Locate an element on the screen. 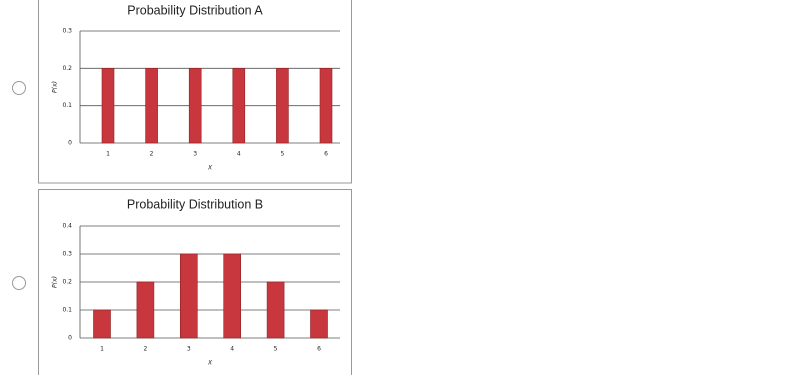 Image resolution: width=800 pixels, height=375 pixels. radio-option-a is located at coordinates (19, 88).